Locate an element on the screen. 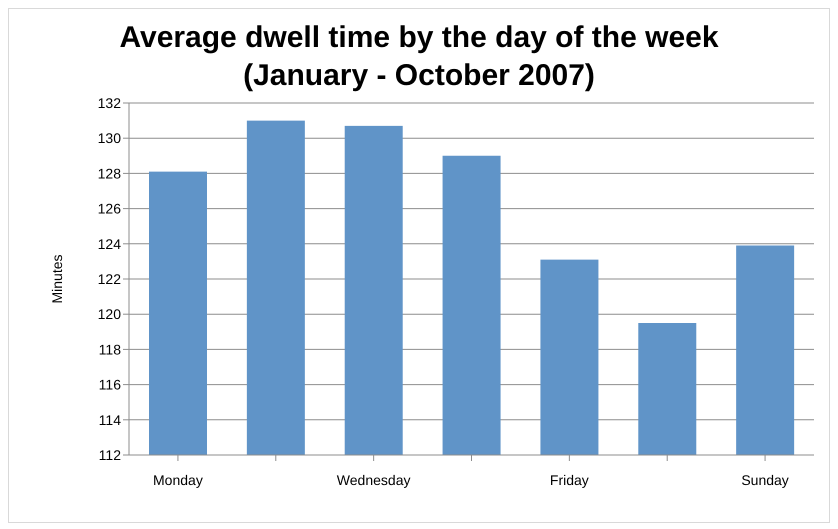 The image size is (838, 529). y-tick-label: 126 is located at coordinates (110, 208).